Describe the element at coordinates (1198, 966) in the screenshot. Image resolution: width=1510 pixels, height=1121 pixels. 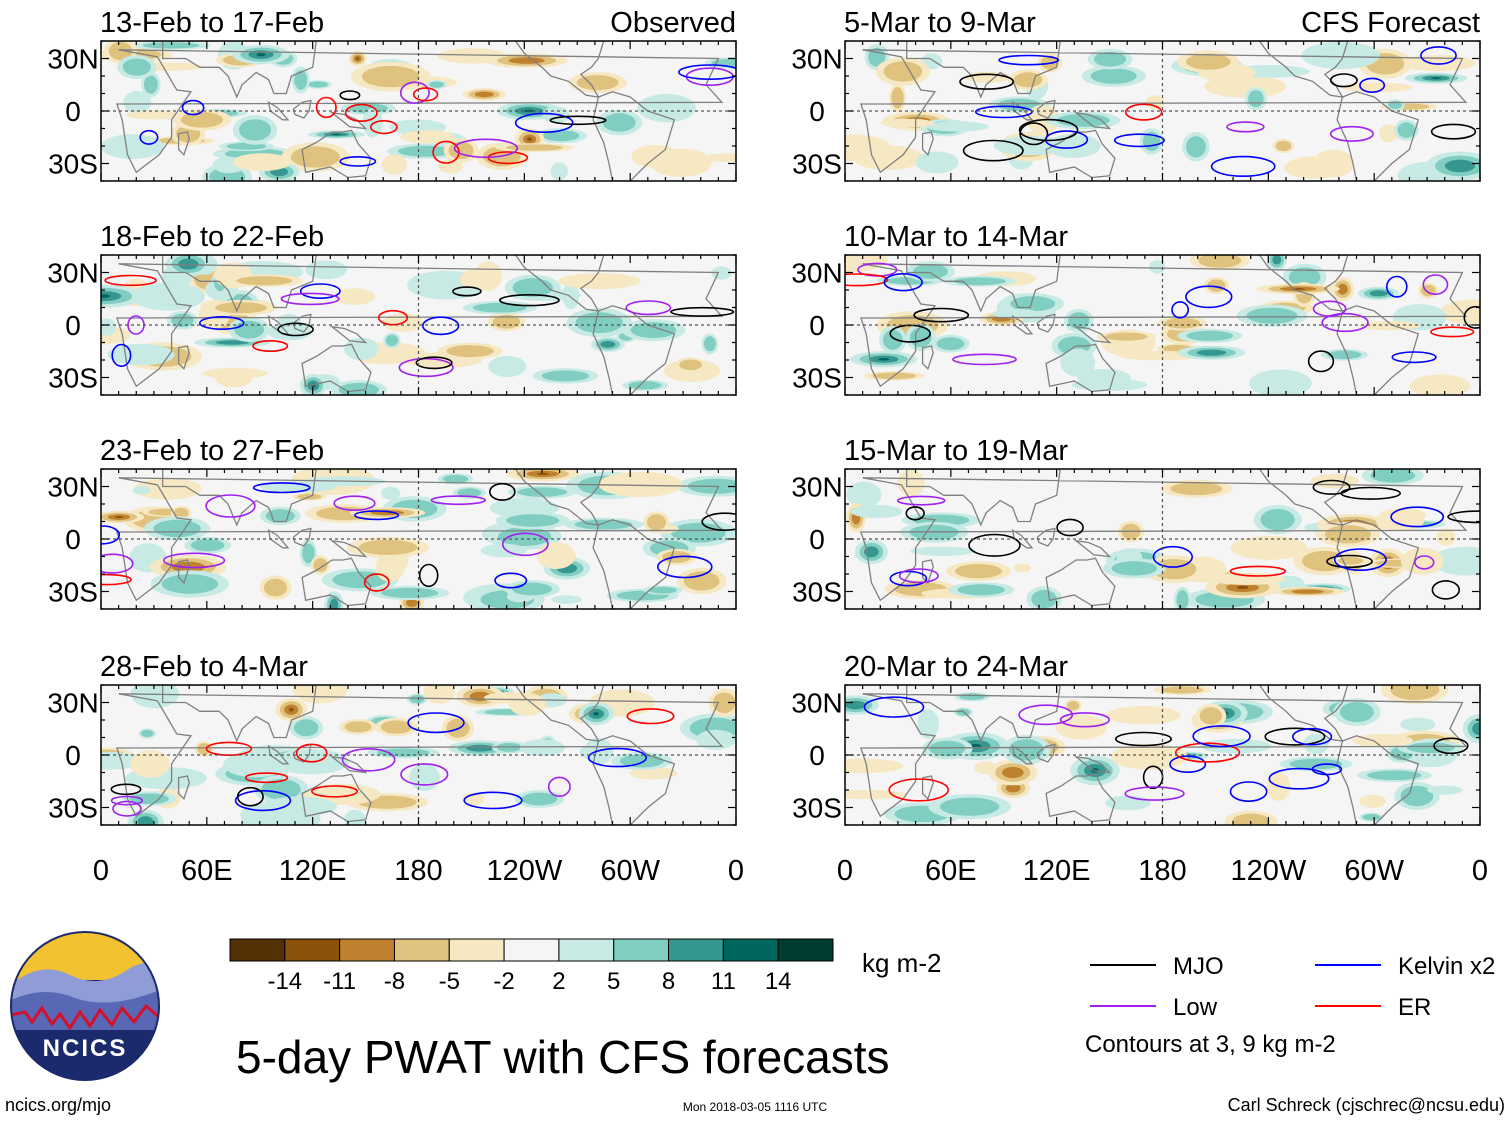
I see `legend-label: MJO` at that location.